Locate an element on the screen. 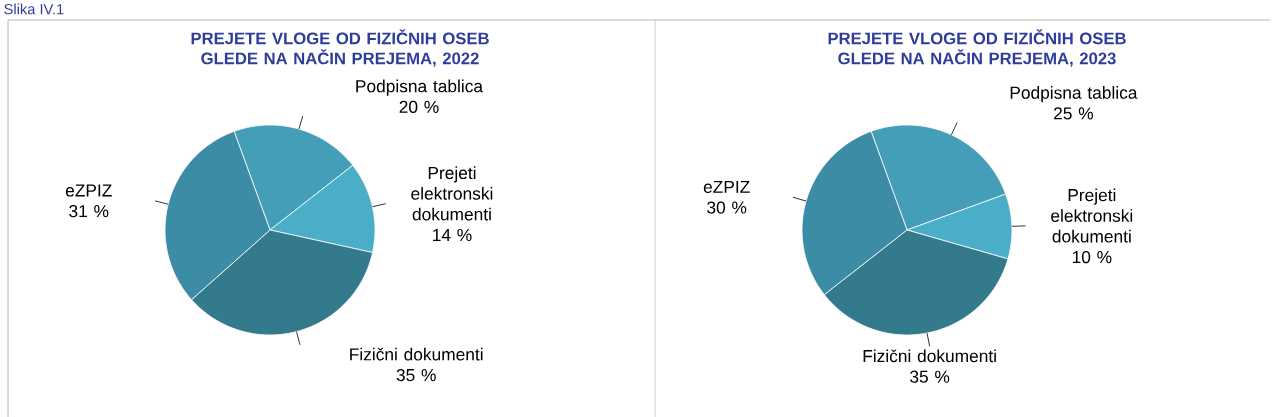 The image size is (1277, 417). data-label: 20 % is located at coordinates (419, 107).